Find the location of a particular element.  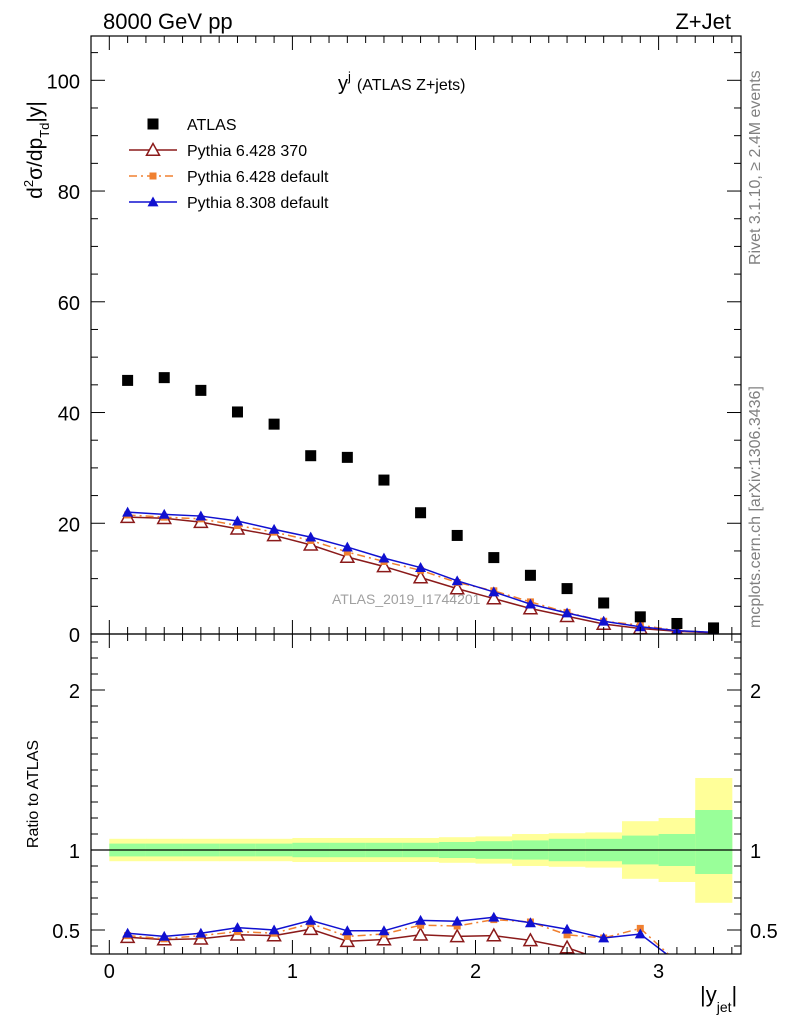

x-axis-label: |yjet| is located at coordinates (718, 998).